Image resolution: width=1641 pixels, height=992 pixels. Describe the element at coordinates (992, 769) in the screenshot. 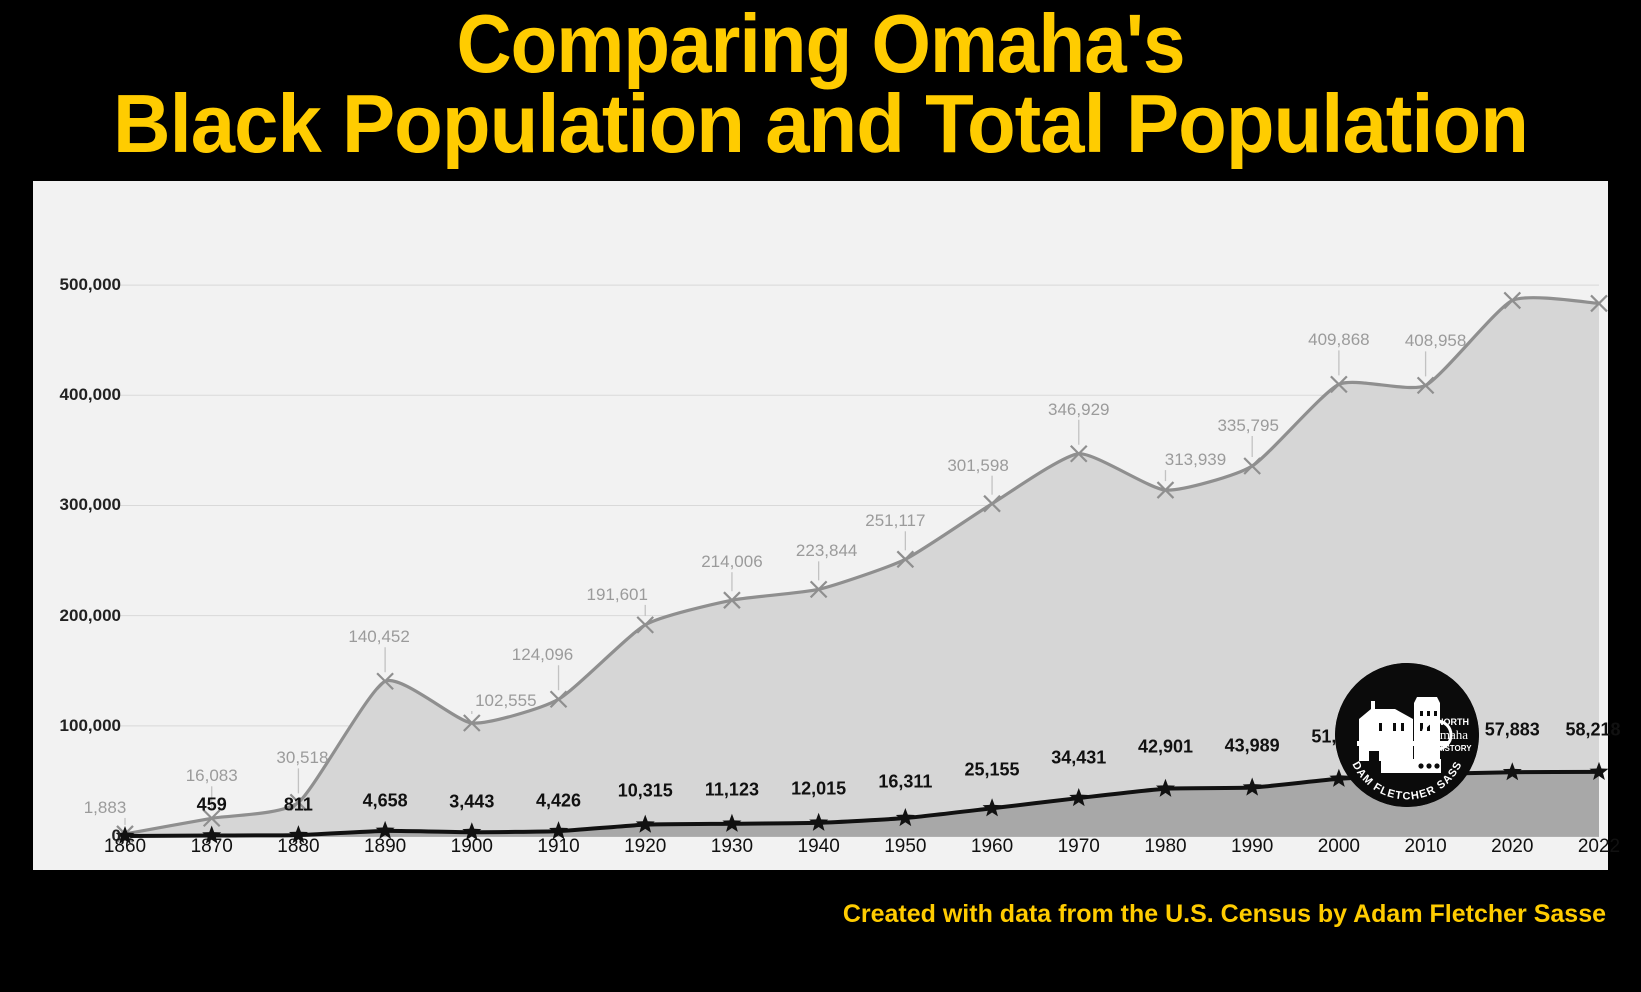

I see `black-population-data-label: 25,155` at that location.